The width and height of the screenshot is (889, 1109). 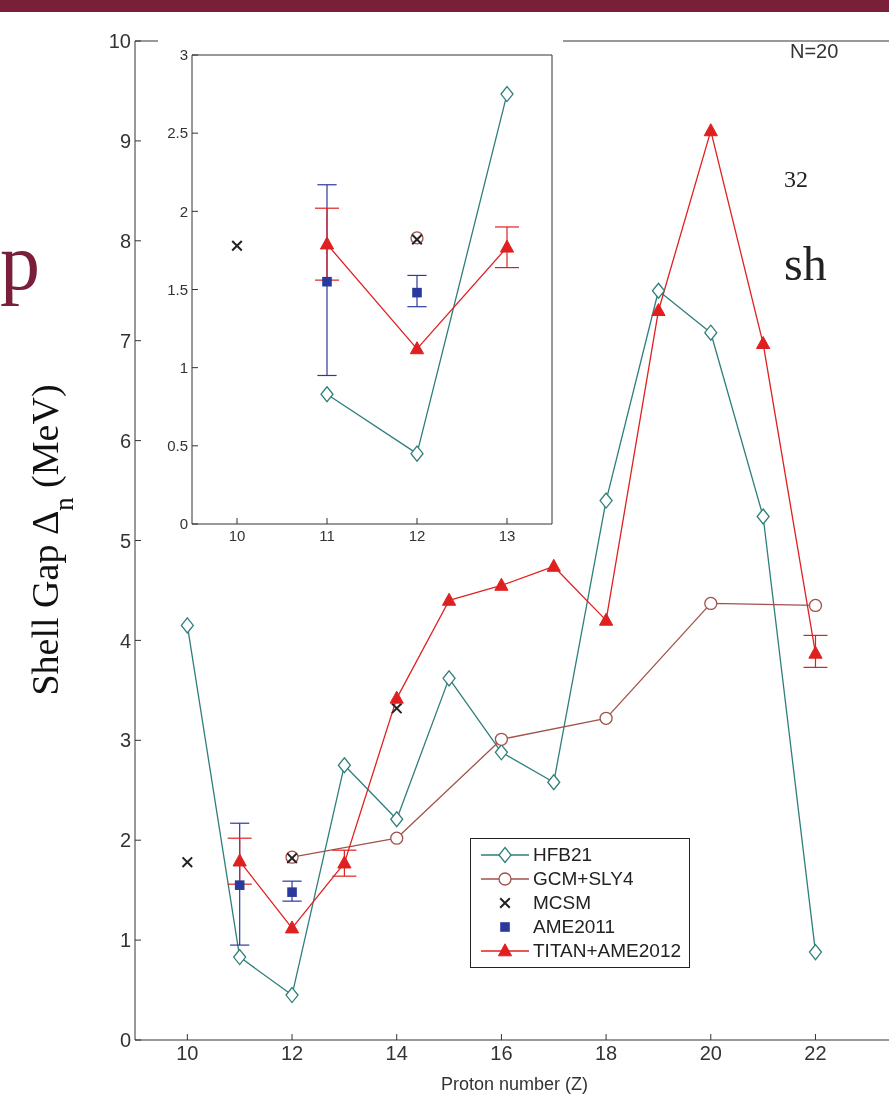 What do you see at coordinates (514, 1084) in the screenshot?
I see `x-axis-title: Proton number (Z)` at bounding box center [514, 1084].